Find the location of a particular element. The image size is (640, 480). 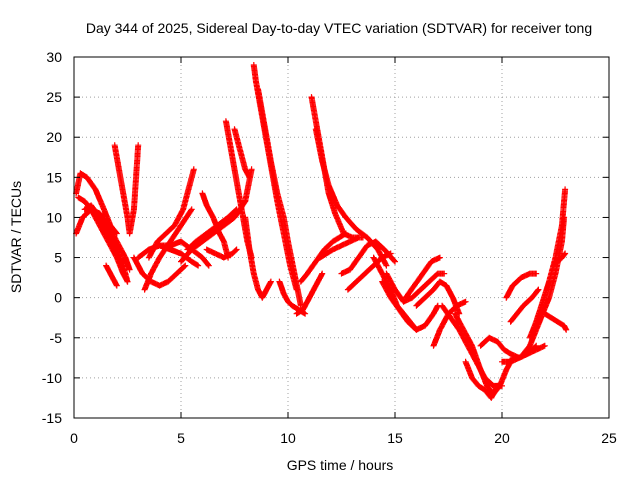

x-tick-label: 0 is located at coordinates (74, 438).